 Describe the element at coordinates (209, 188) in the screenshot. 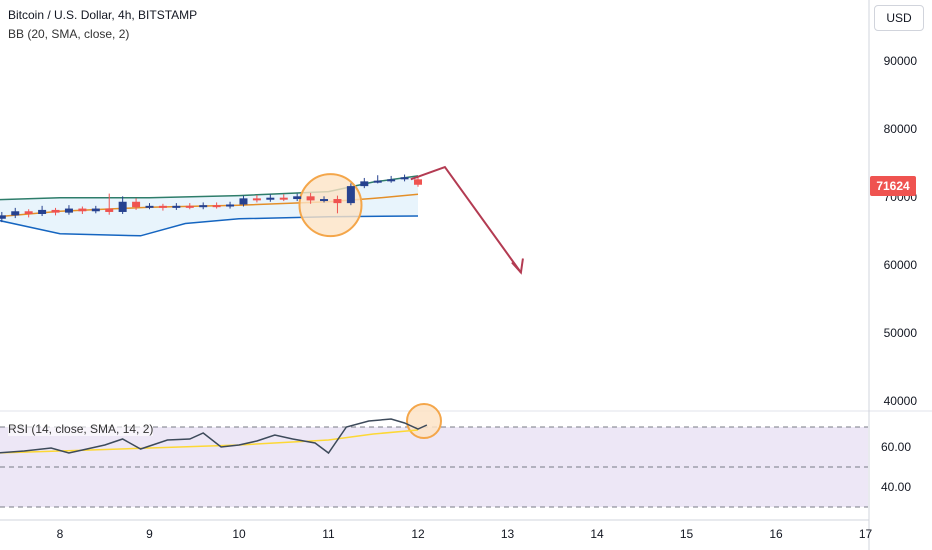

I see `bb-upper-line` at that location.